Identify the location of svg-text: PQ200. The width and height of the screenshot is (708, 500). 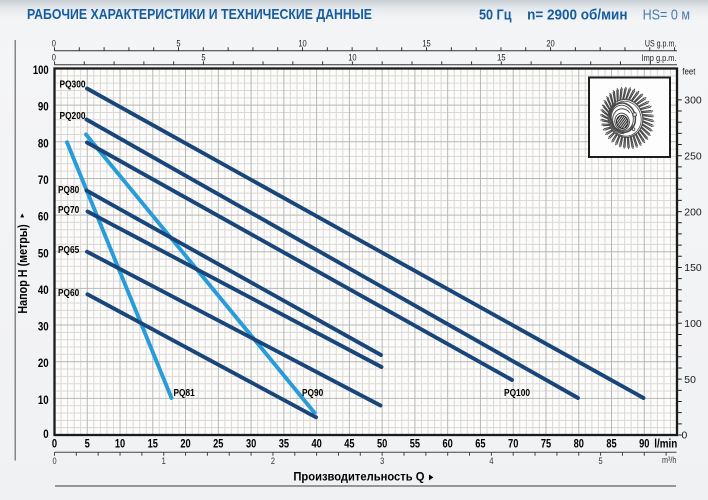
(73, 116).